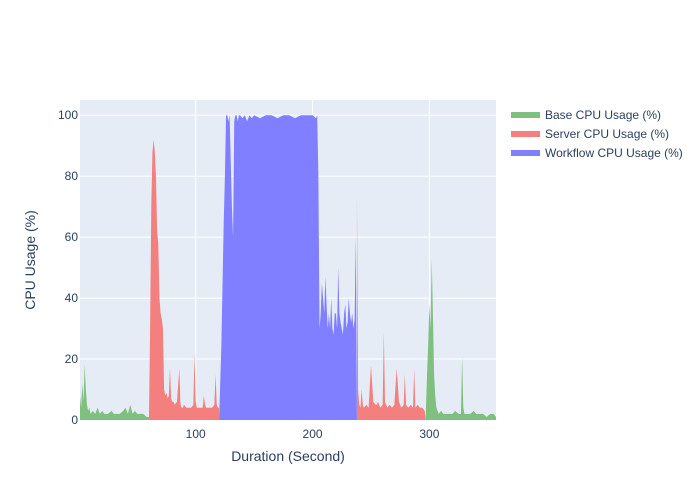 The width and height of the screenshot is (700, 500). What do you see at coordinates (68, 115) in the screenshot?
I see `y-tick-label: 100` at bounding box center [68, 115].